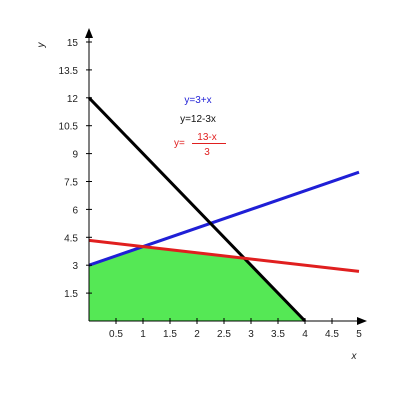 The height and width of the screenshot is (400, 400). What do you see at coordinates (41, 45) in the screenshot?
I see `y-axis-label: y` at bounding box center [41, 45].